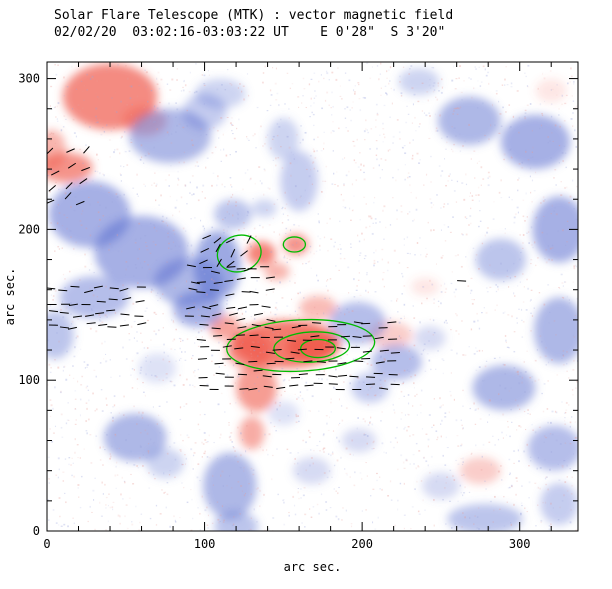 Image resolution: width=612 pixels, height=589 pixels. Describe the element at coordinates (29, 79) in the screenshot. I see `y-tick-label: 300` at that location.